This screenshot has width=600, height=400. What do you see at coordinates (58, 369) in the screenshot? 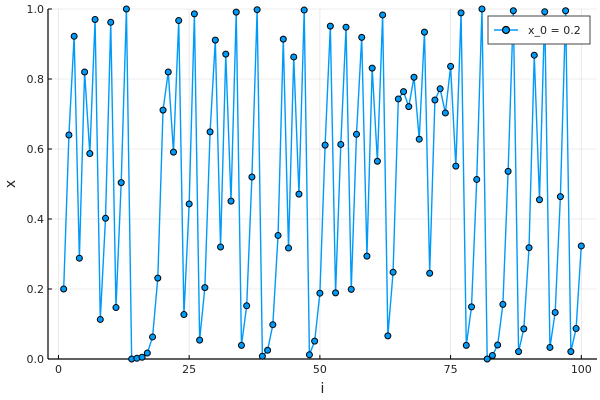
I see `x-tick-label: 0` at bounding box center [58, 369].